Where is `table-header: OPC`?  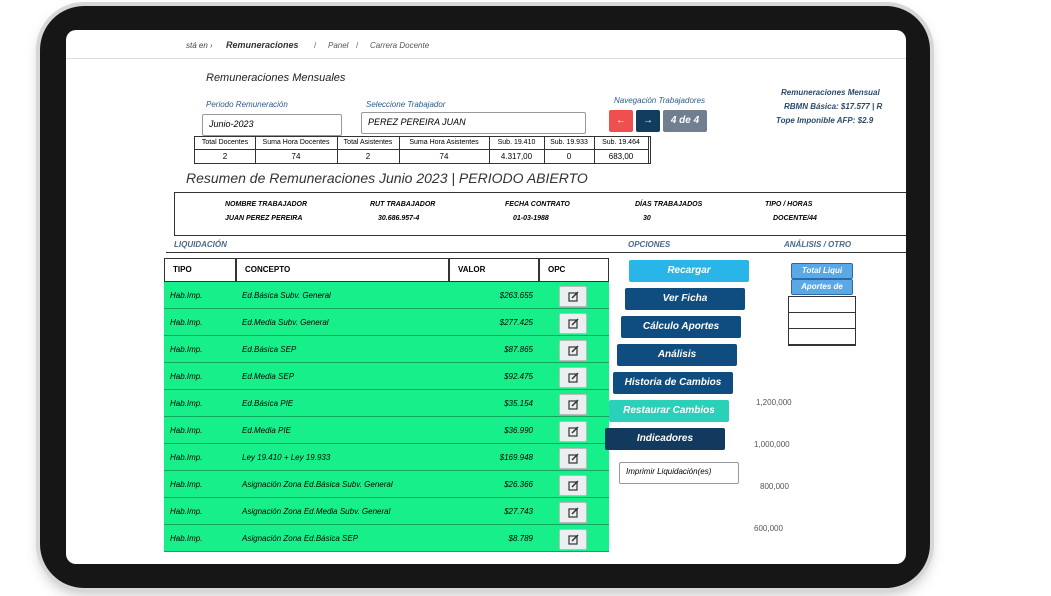
table-header: OPC is located at coordinates (574, 270).